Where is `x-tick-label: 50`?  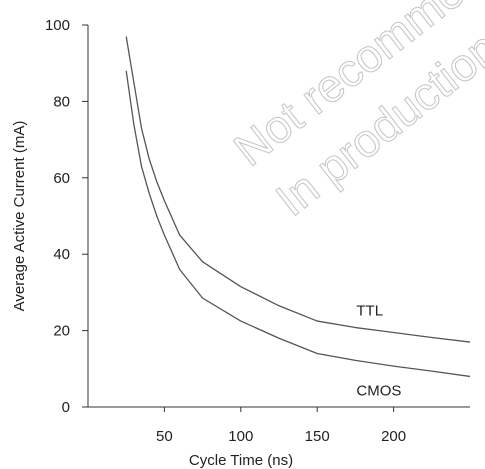 x-tick-label: 50 is located at coordinates (164, 436).